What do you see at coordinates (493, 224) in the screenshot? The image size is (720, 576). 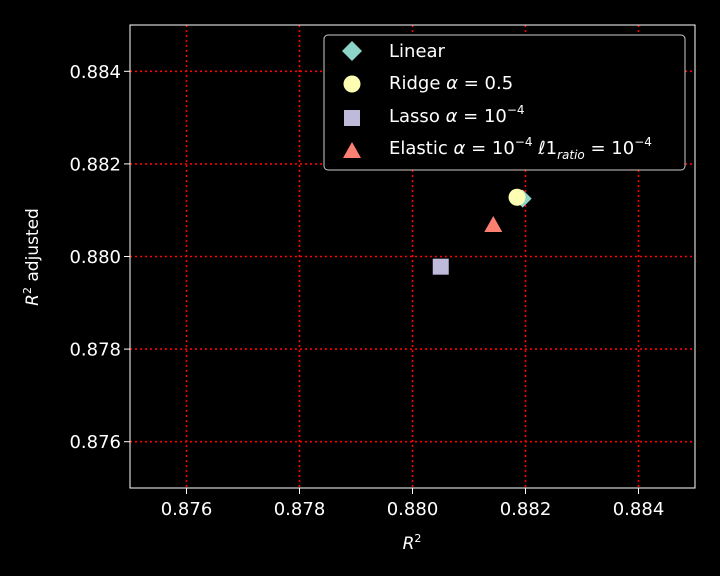 I see `point-triangle` at bounding box center [493, 224].